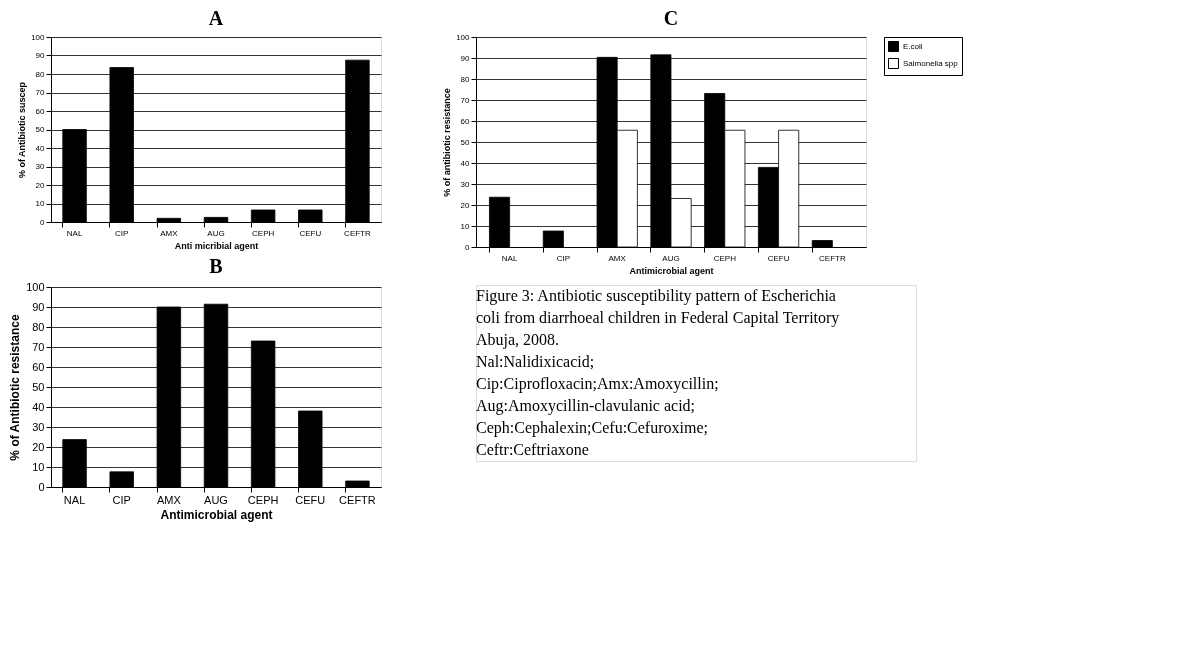 The image size is (1191, 665). What do you see at coordinates (22, 130) in the screenshot?
I see `y-axis-title: % of Antibiotic suscep` at bounding box center [22, 130].